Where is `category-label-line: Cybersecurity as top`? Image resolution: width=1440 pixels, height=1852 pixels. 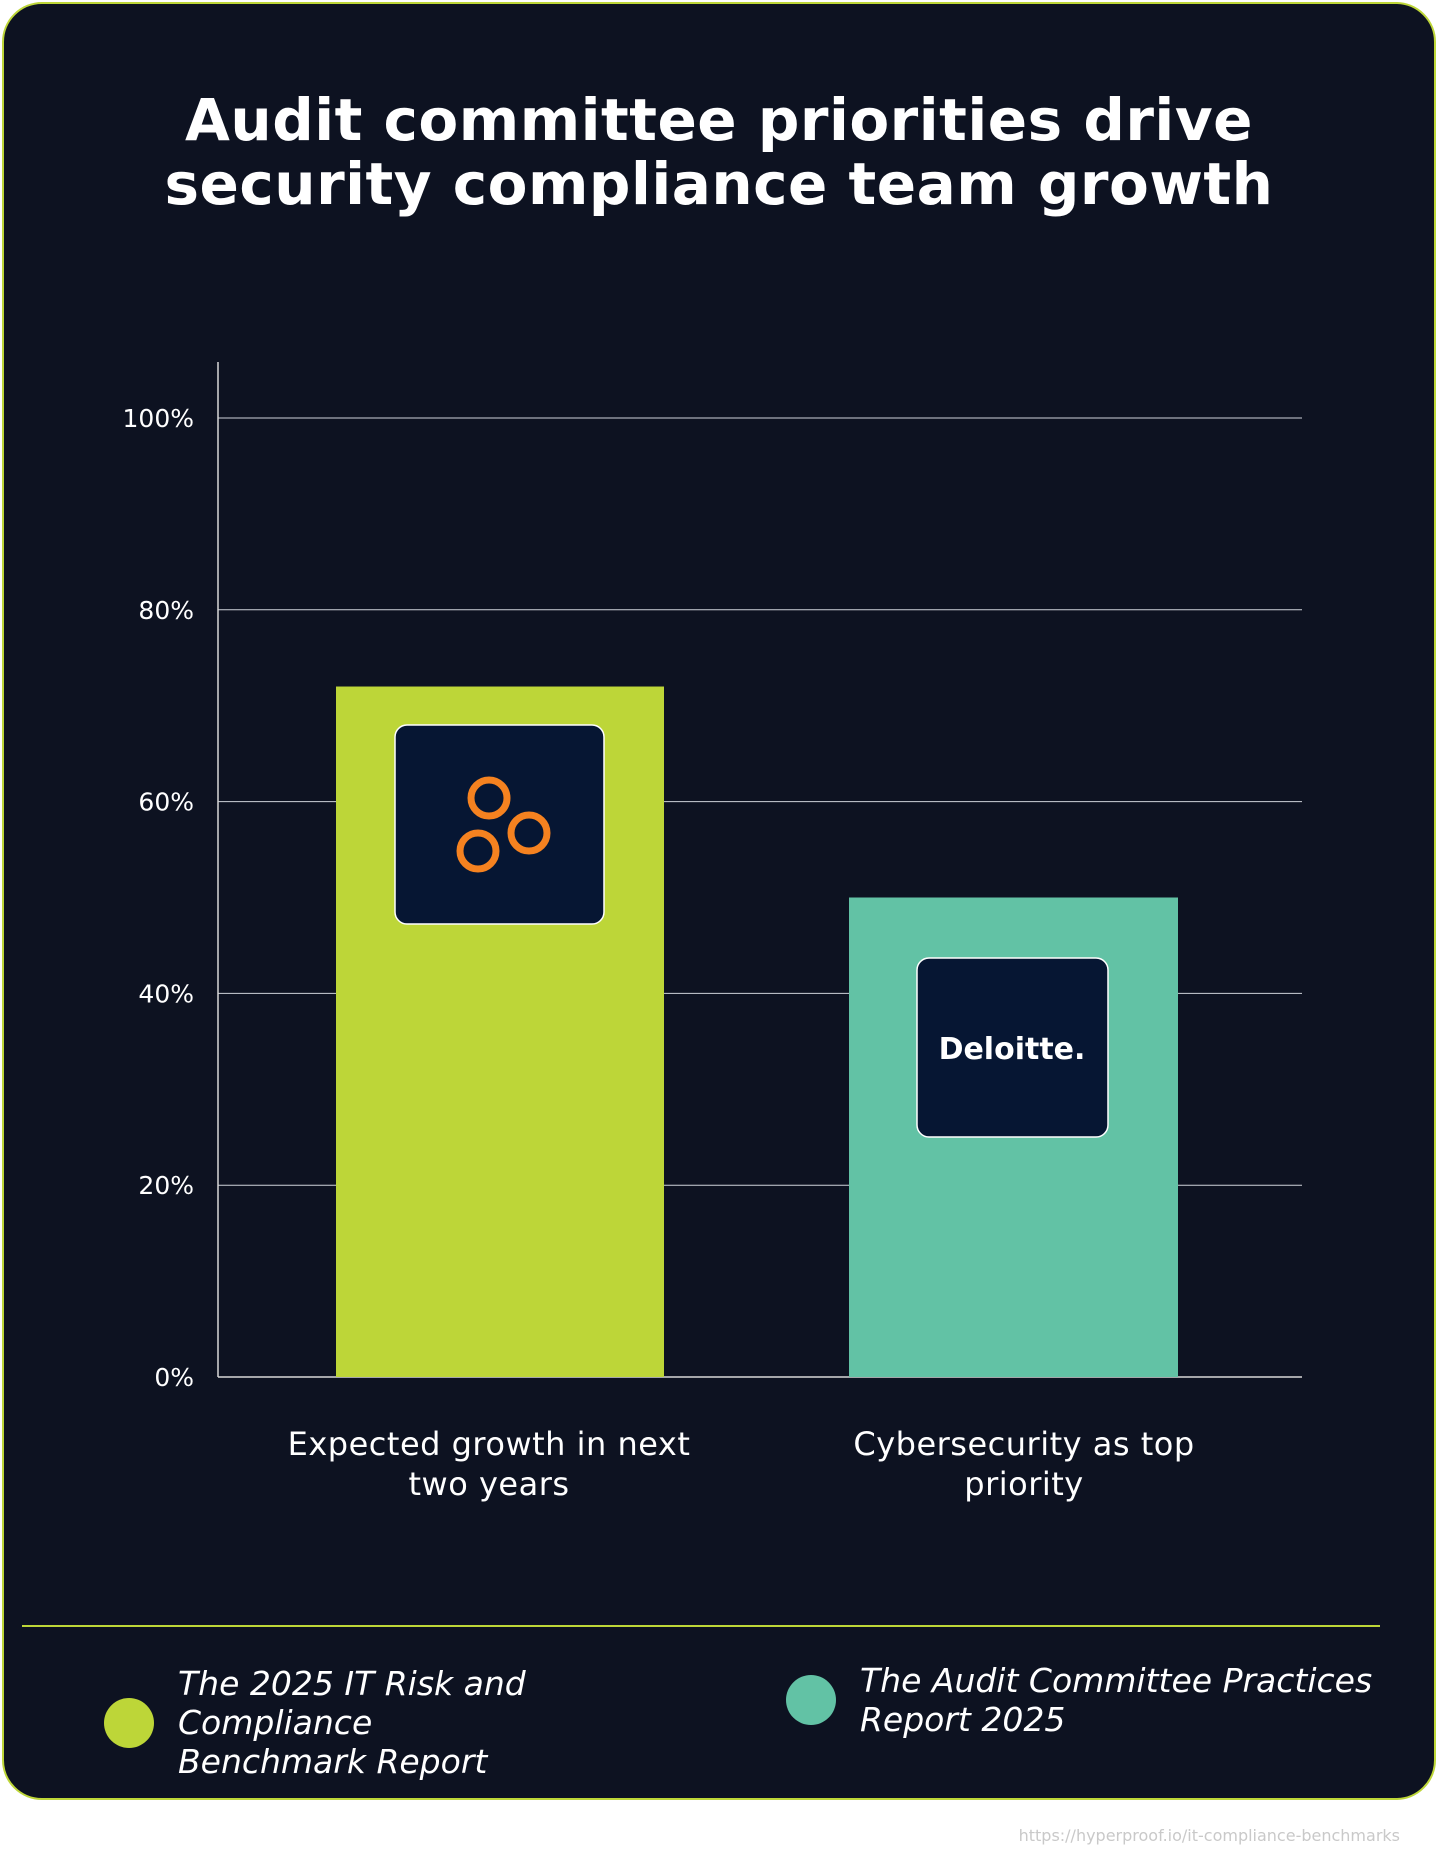 category-label-line: Cybersecurity as top is located at coordinates (1024, 1444).